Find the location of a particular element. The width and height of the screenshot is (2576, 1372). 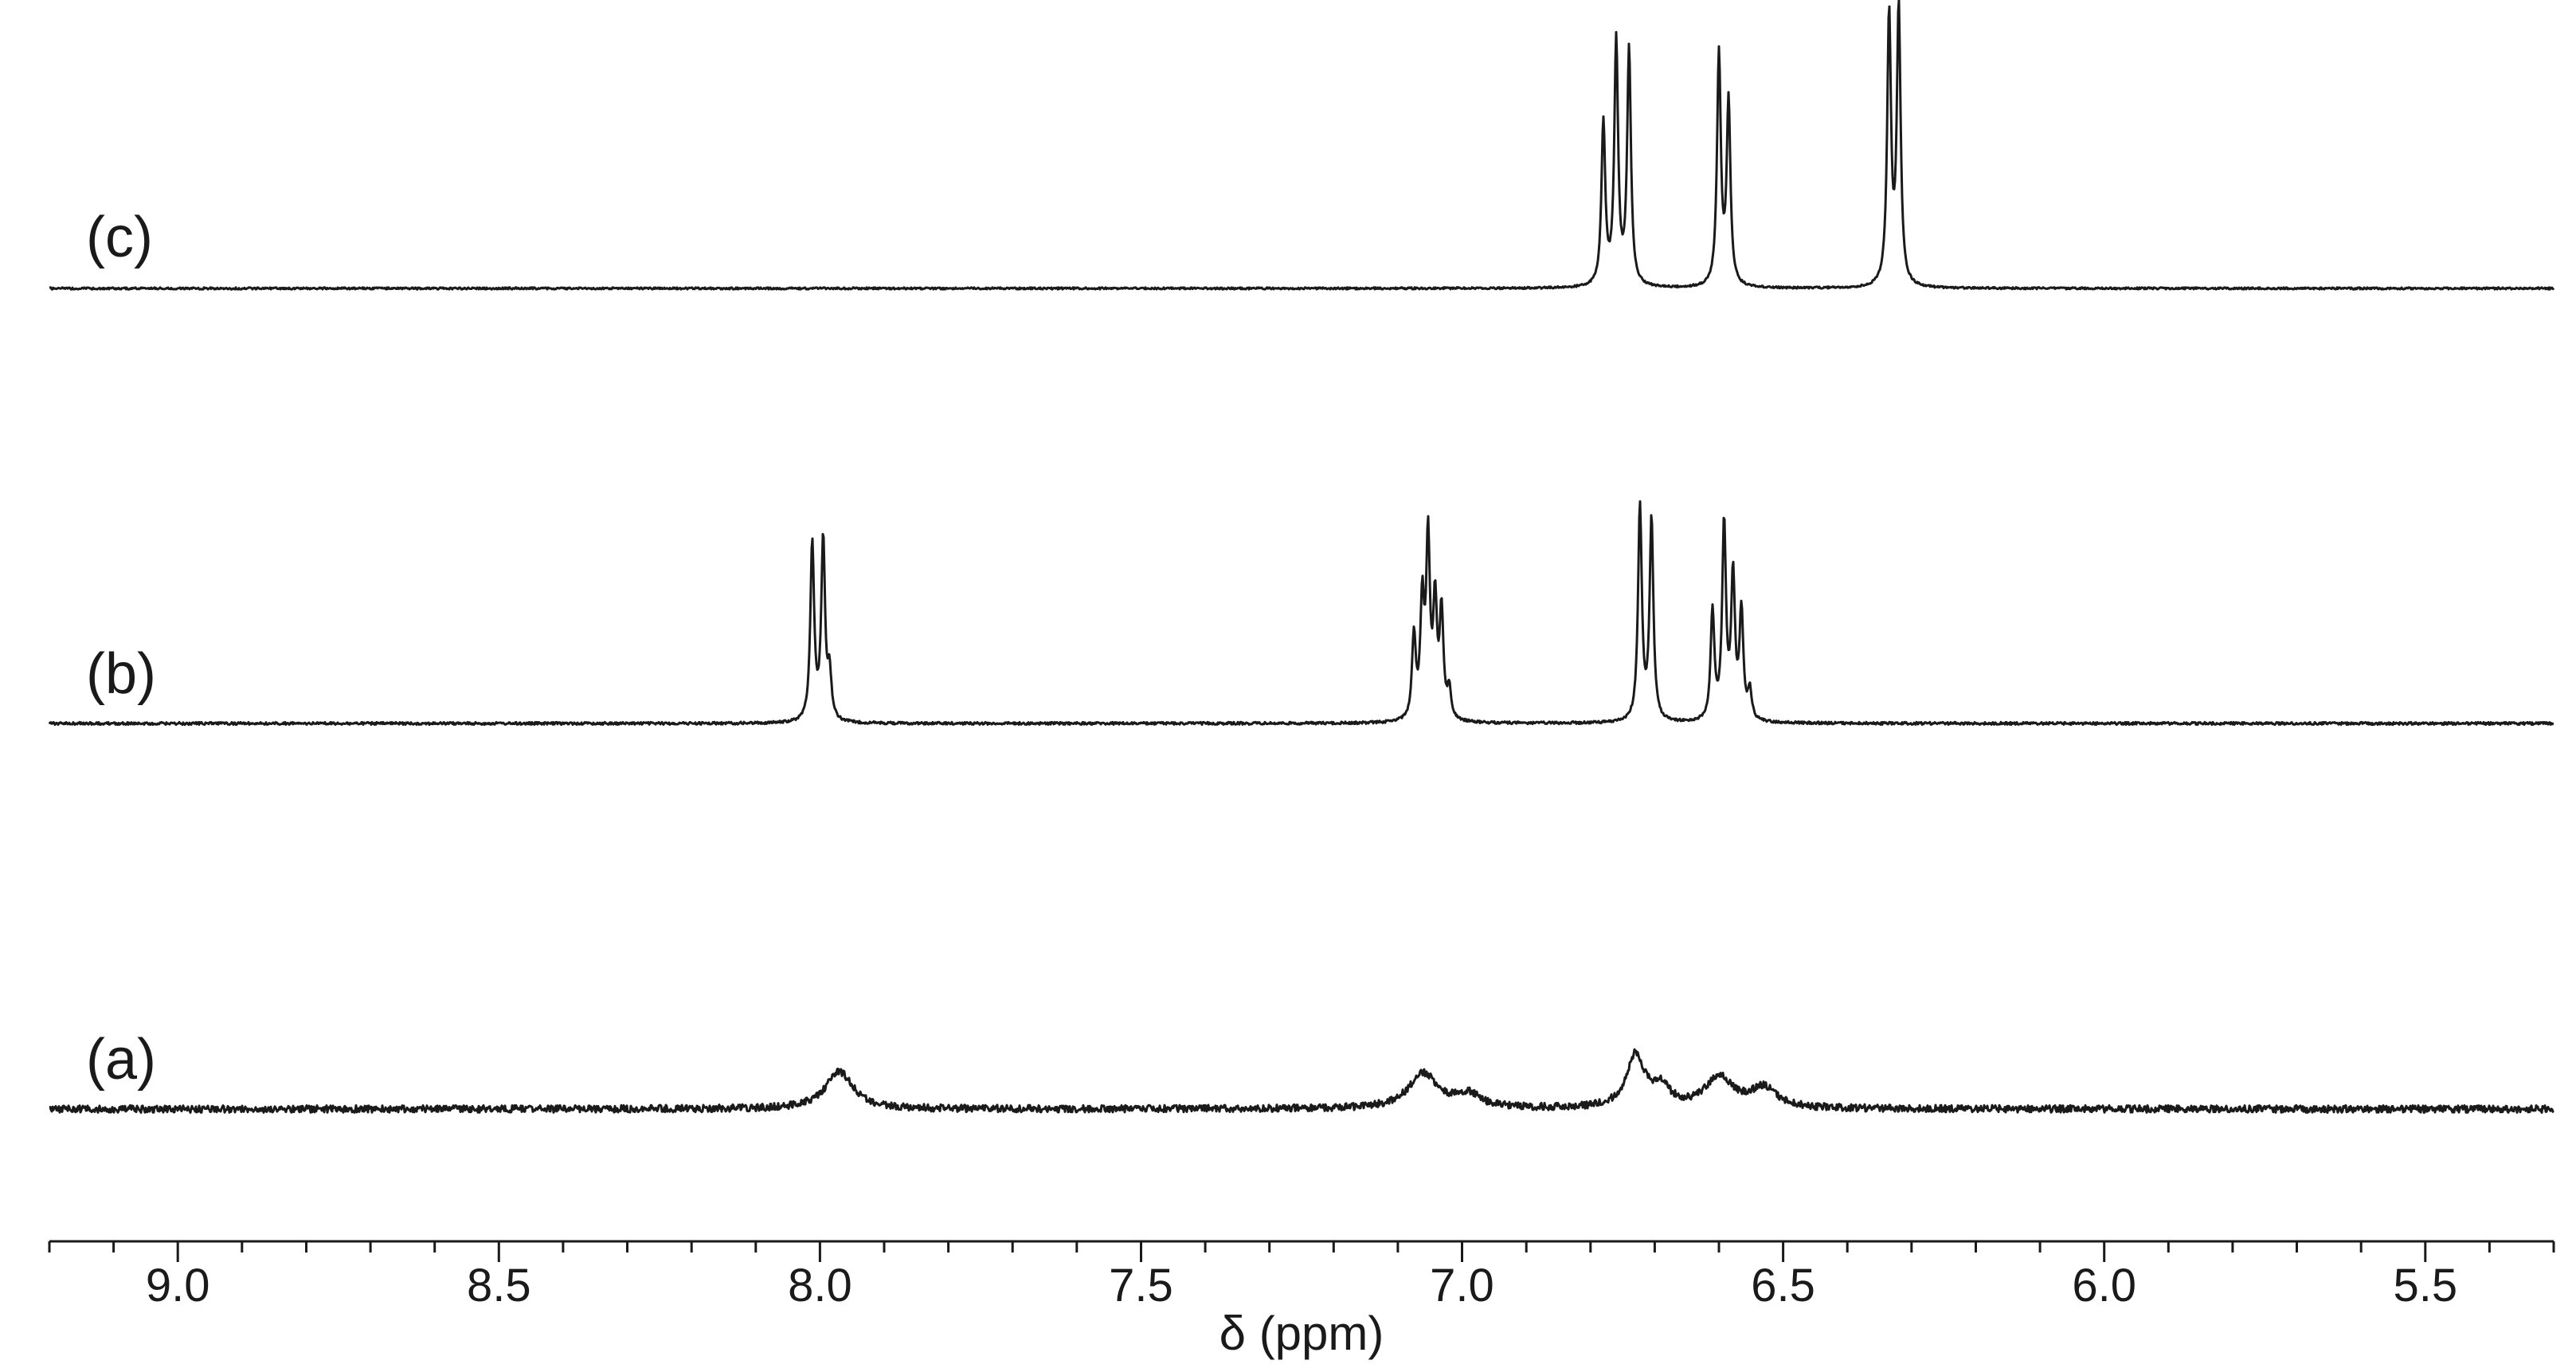

x-tick-label: 8.5 is located at coordinates (499, 1285).